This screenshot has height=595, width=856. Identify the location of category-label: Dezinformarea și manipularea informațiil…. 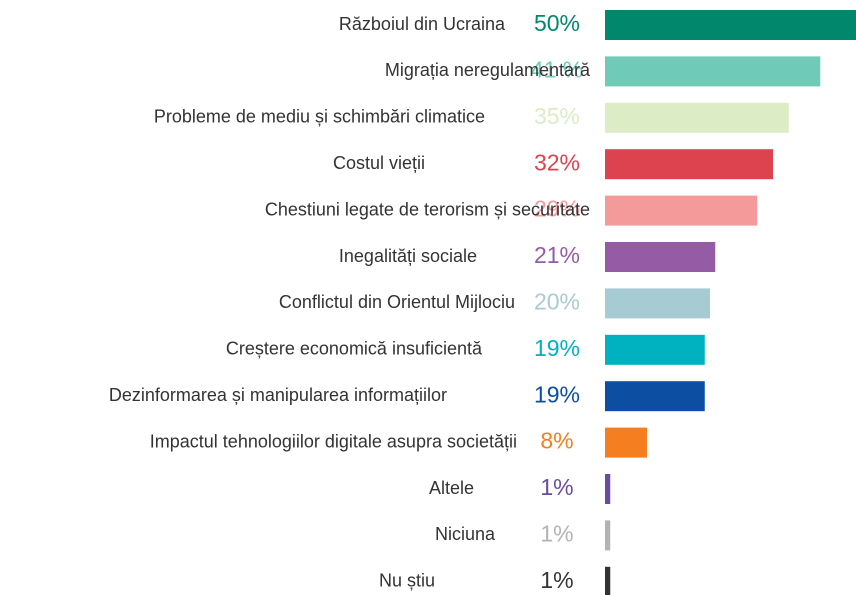
(278, 395).